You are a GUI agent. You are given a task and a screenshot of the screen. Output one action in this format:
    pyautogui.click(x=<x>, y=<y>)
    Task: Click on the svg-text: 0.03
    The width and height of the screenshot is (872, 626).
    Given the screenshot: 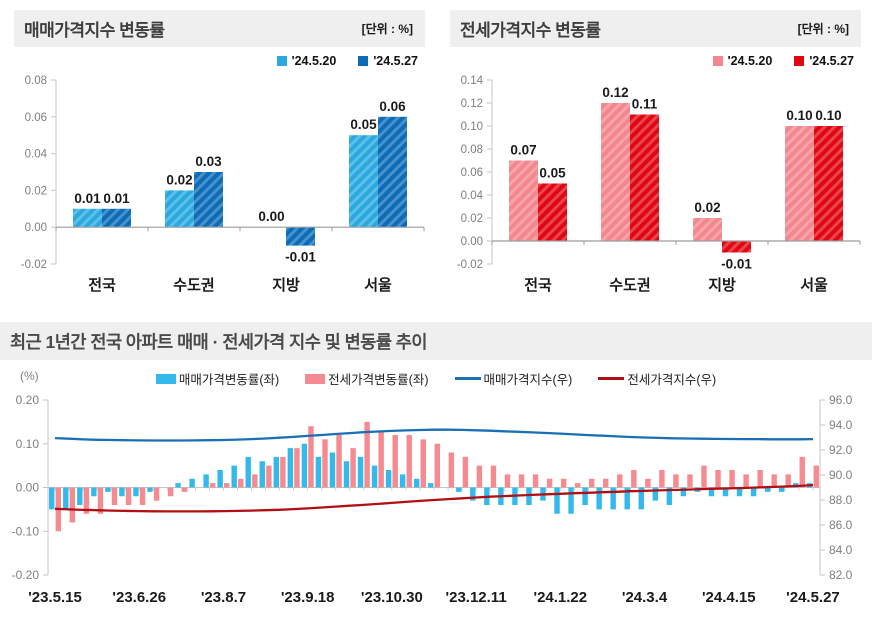 What is the action you would take?
    pyautogui.click(x=208, y=161)
    